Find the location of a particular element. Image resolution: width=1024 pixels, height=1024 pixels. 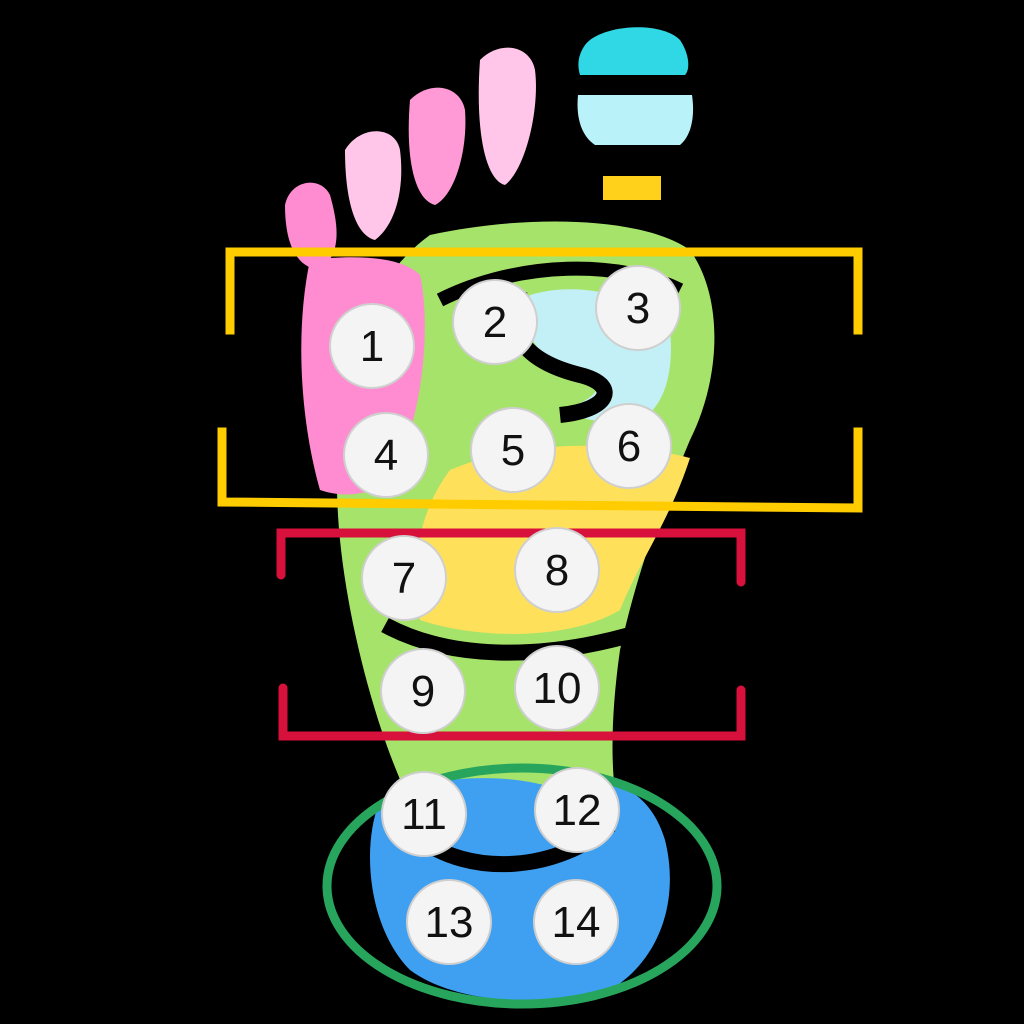

point-marker-8: 8 is located at coordinates (557, 570).